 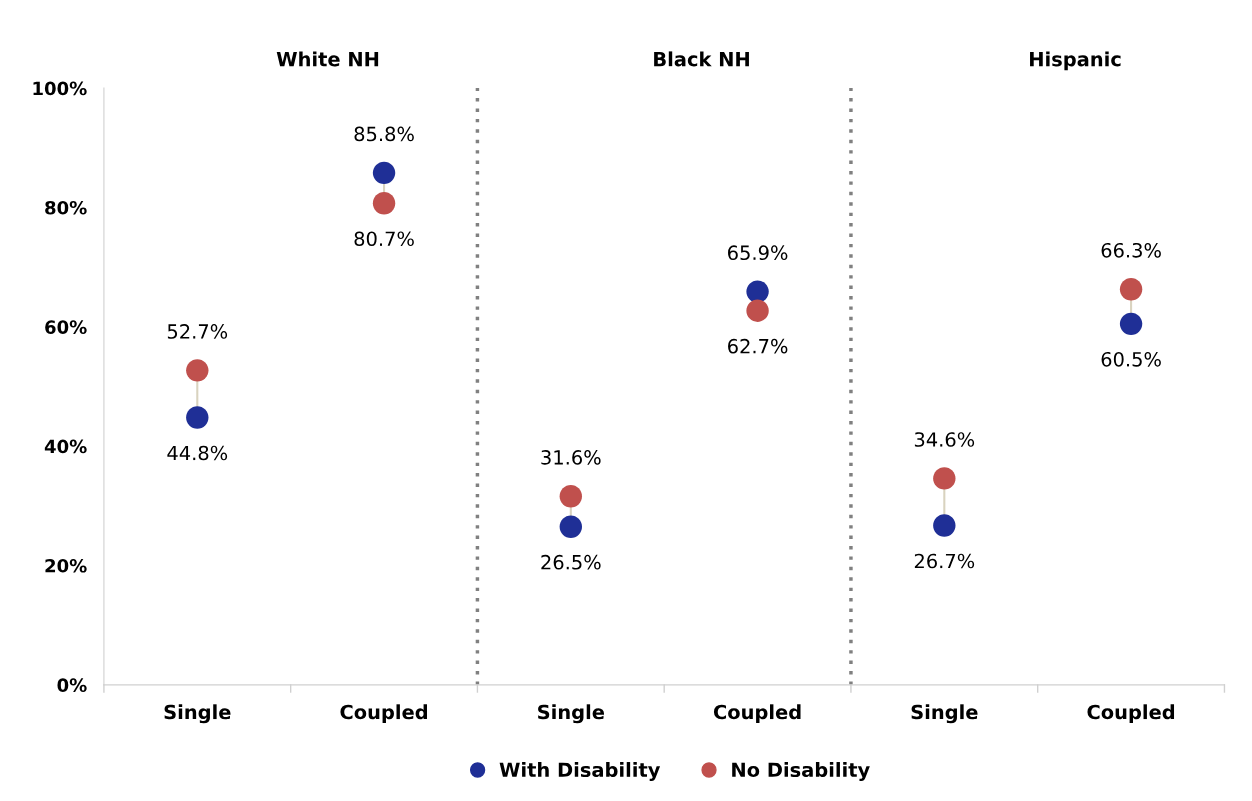 I want to click on data-label: 26.5%, so click(x=571, y=562).